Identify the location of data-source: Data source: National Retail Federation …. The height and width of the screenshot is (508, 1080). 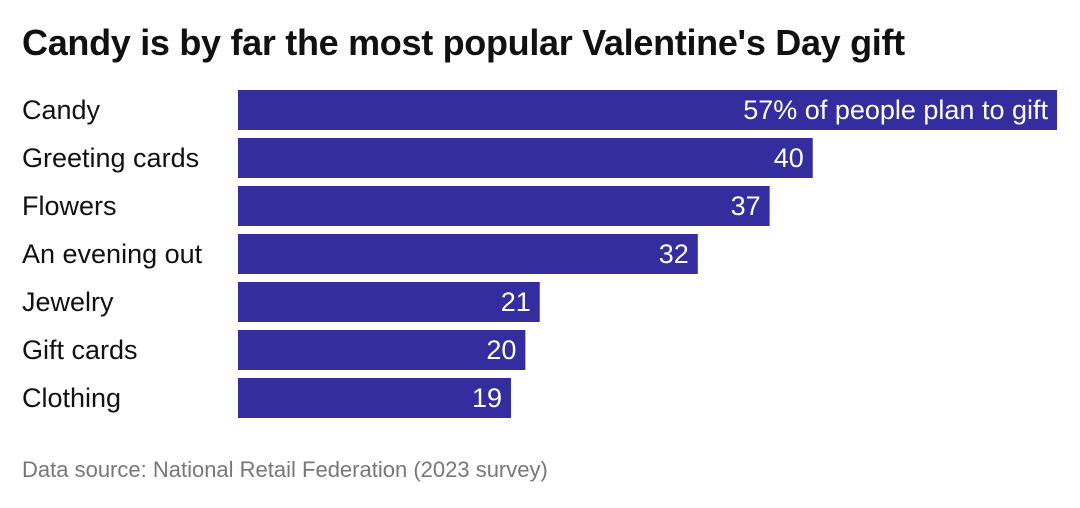
(285, 469).